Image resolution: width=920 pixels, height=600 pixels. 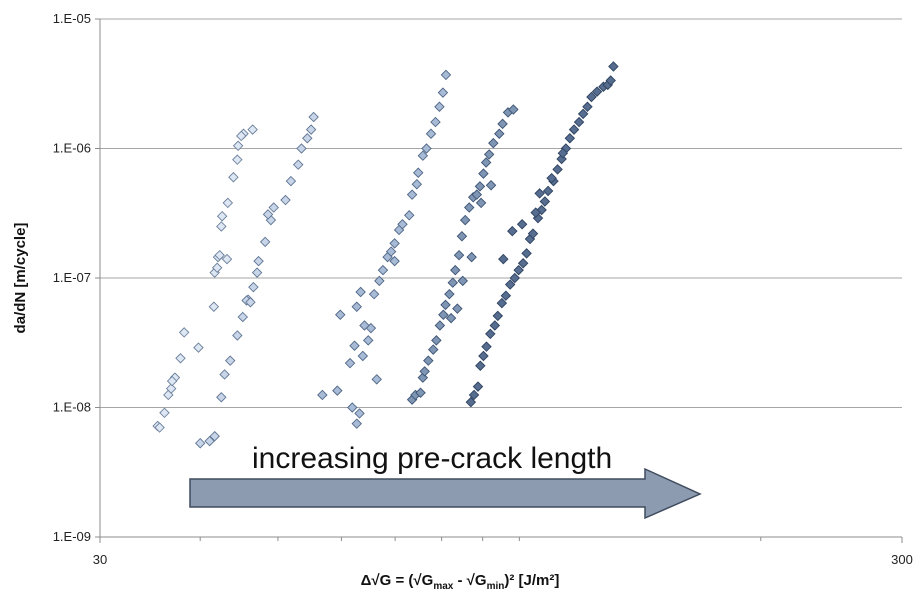 I want to click on x-tick-label: 30, so click(x=100, y=559).